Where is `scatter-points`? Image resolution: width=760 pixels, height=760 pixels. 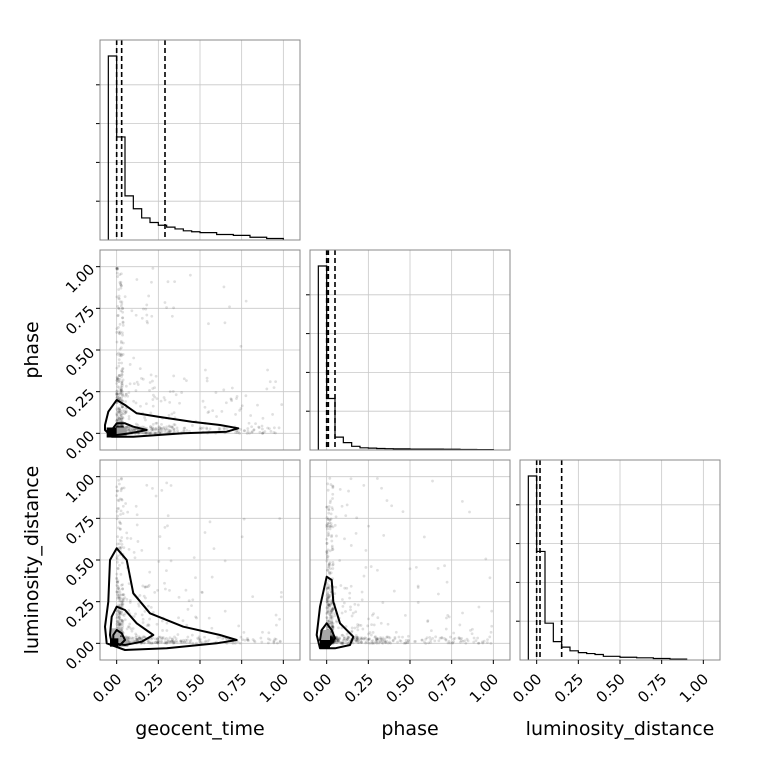 scatter-points is located at coordinates (199, 560).